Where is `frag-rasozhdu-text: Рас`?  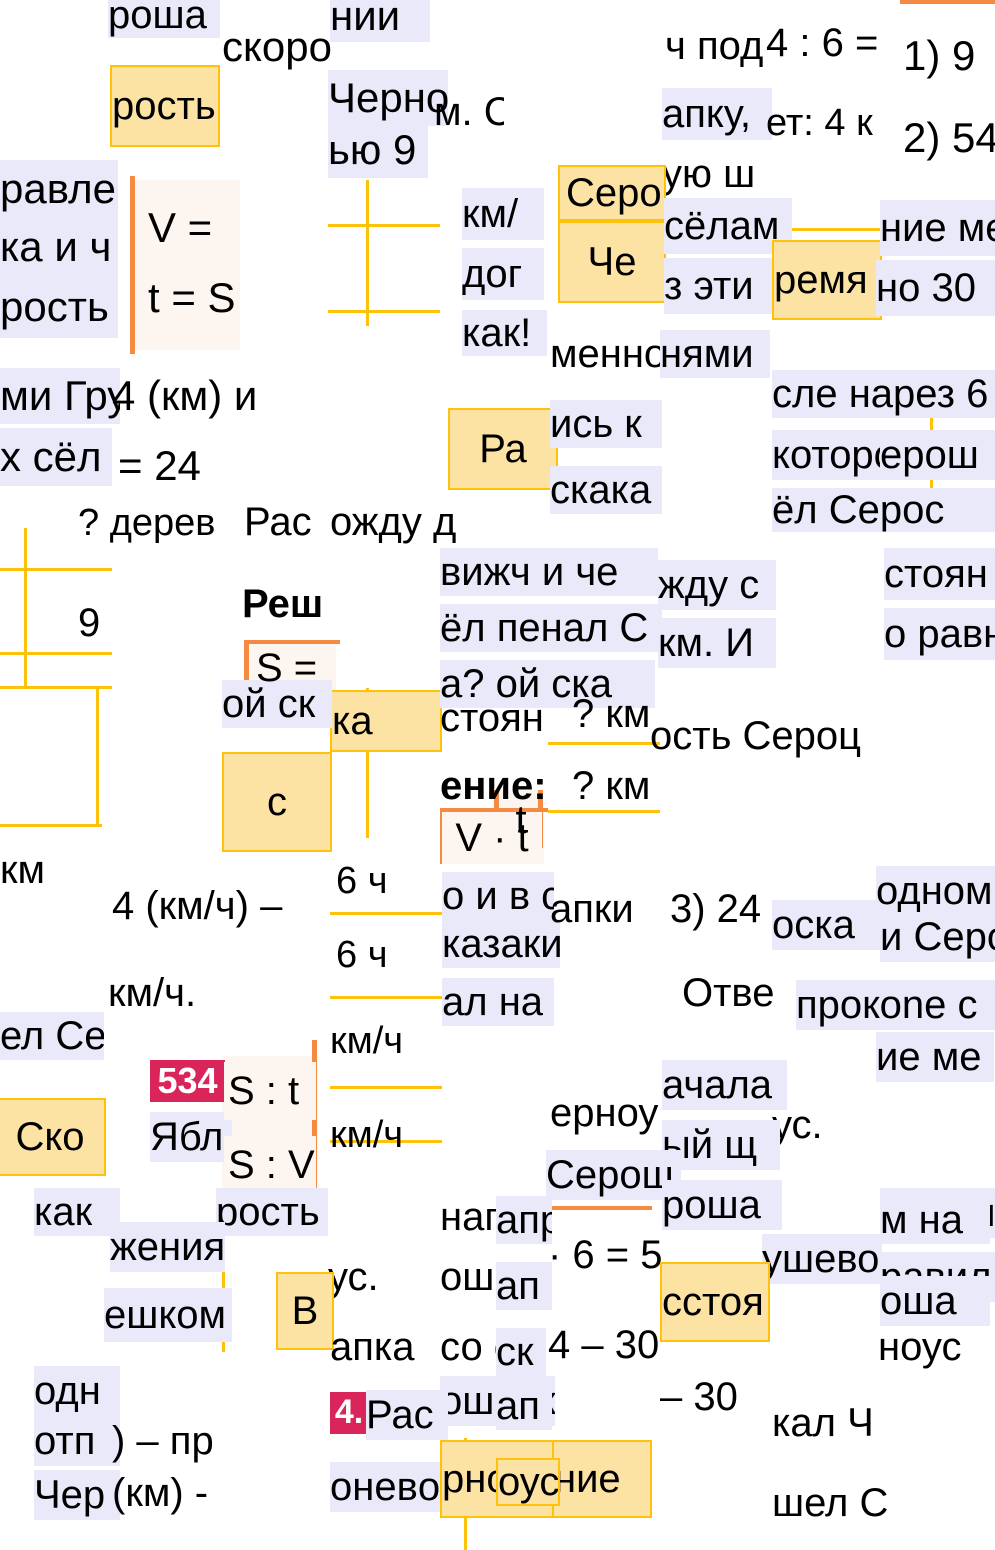
frag-rasozhdu-text: Рас is located at coordinates (278, 522).